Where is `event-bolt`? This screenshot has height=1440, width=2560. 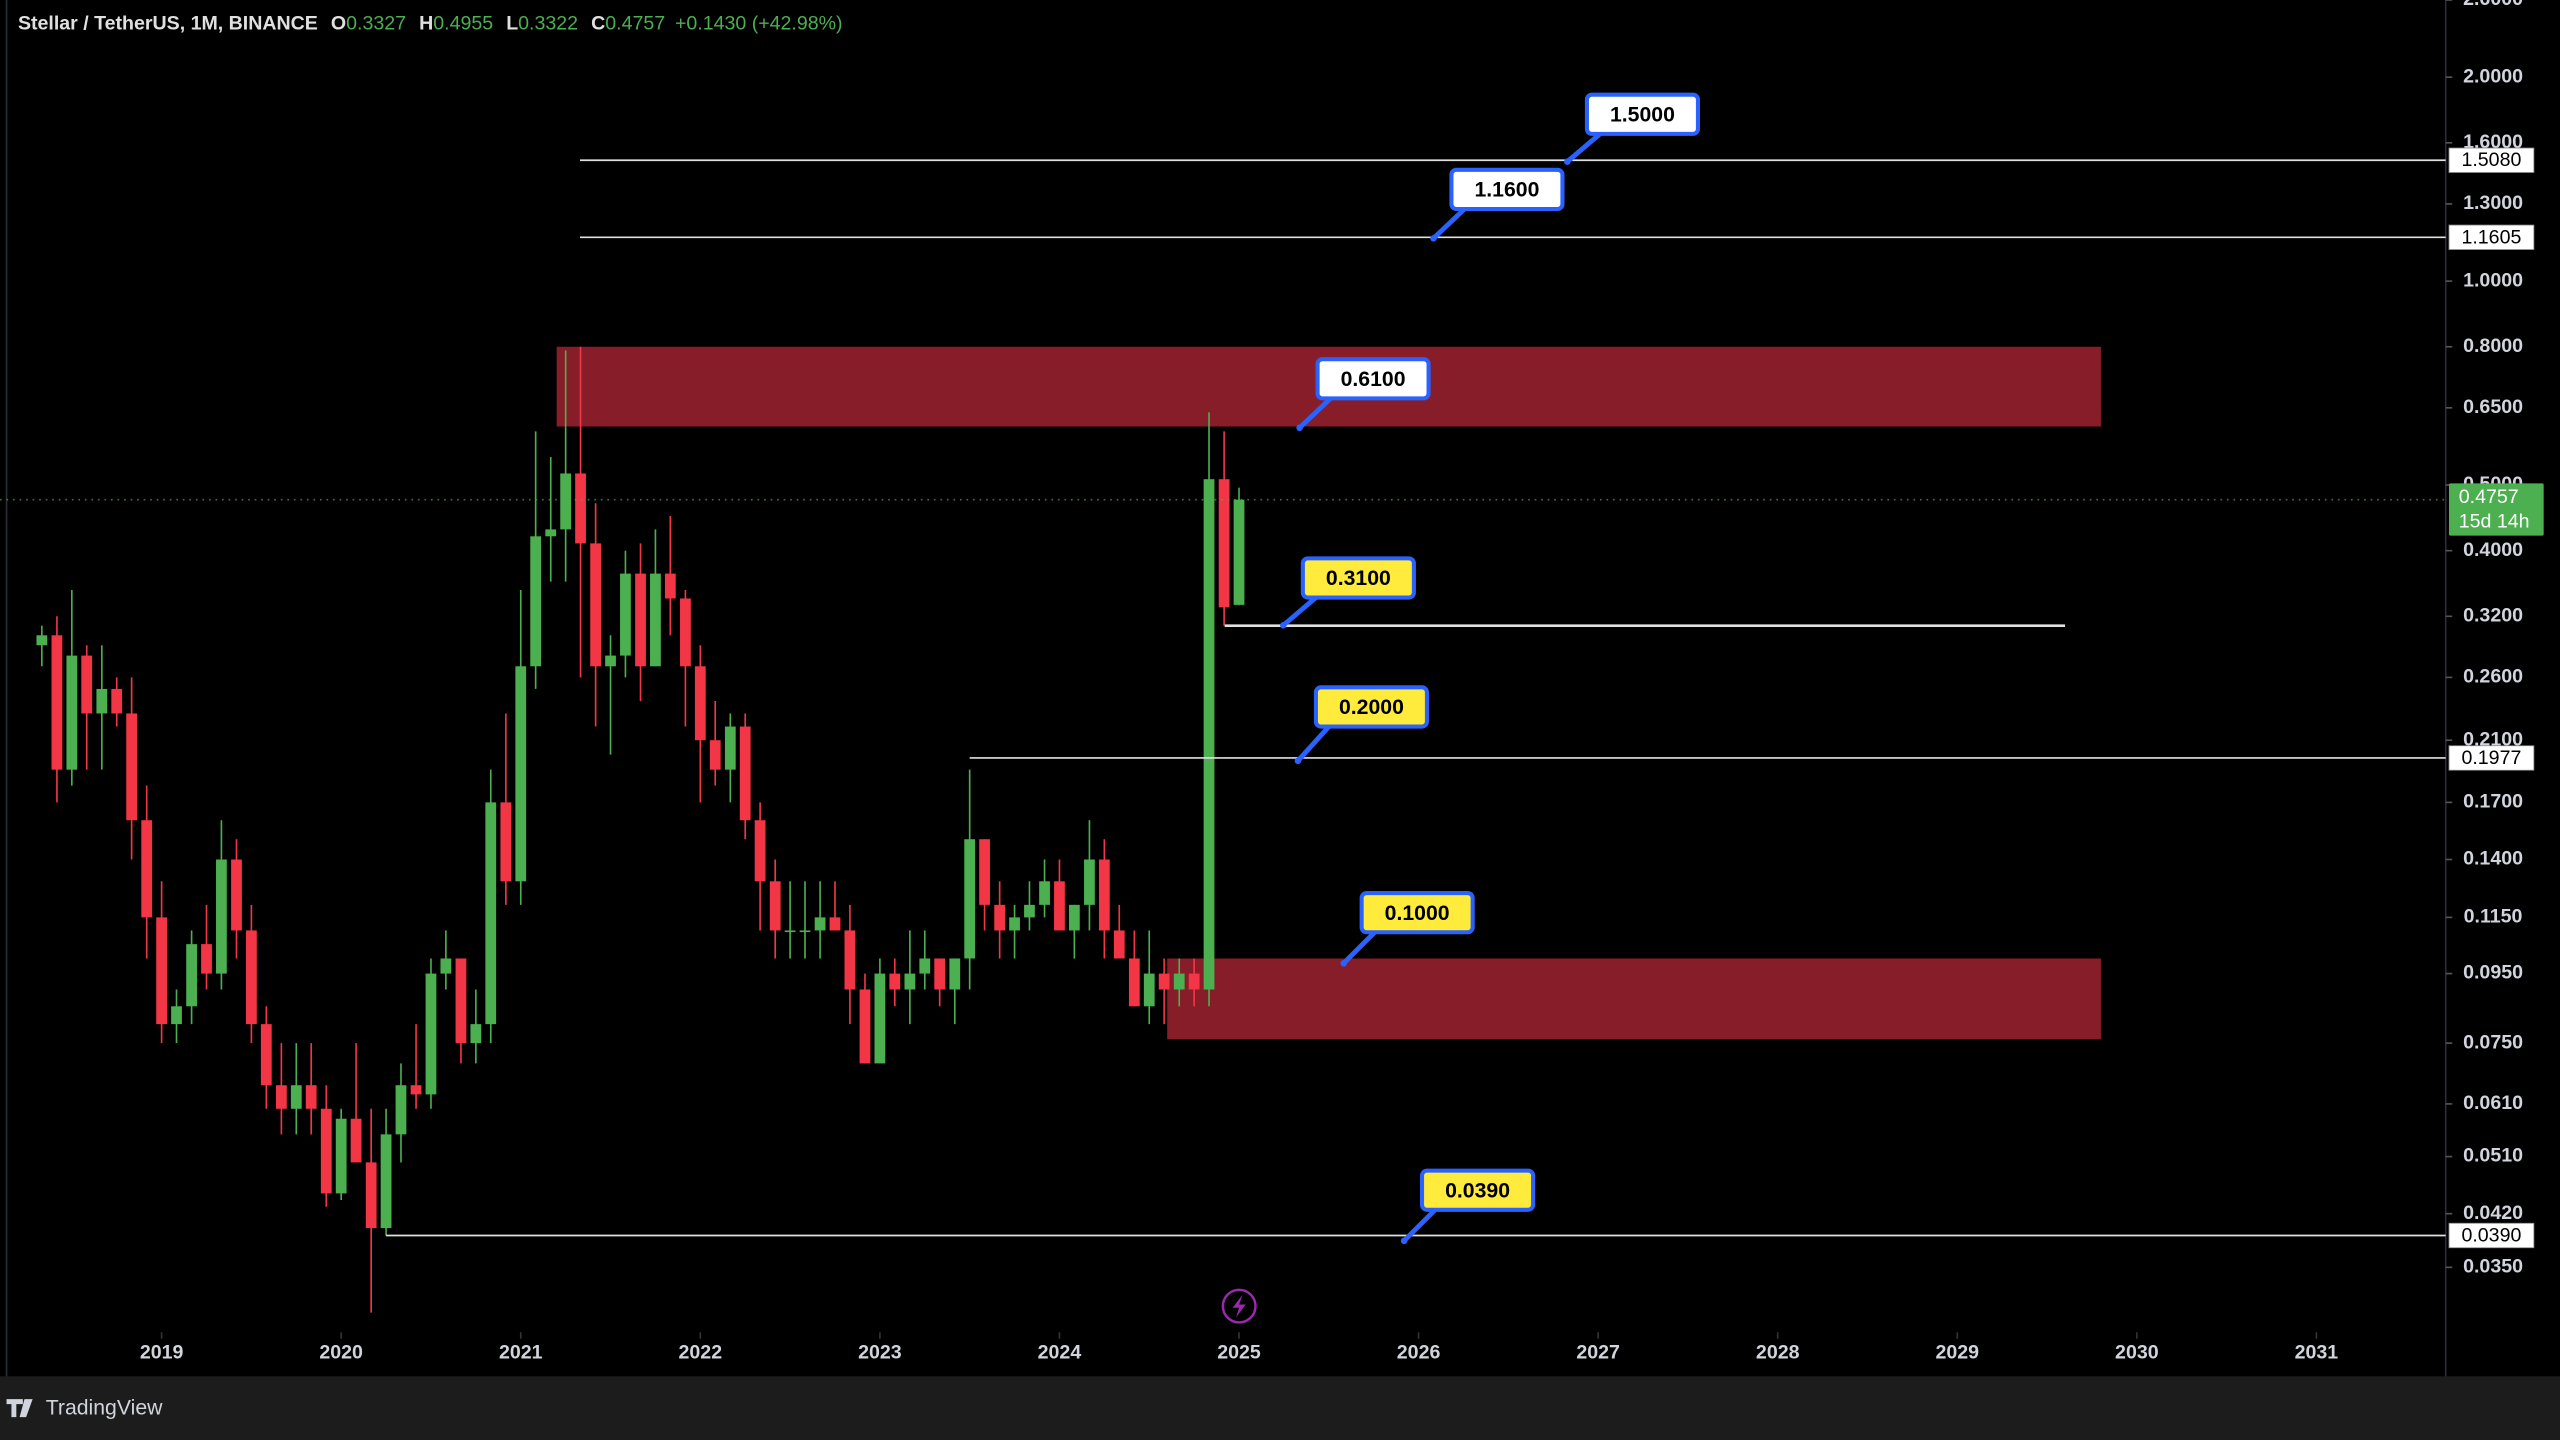 event-bolt is located at coordinates (1239, 1306).